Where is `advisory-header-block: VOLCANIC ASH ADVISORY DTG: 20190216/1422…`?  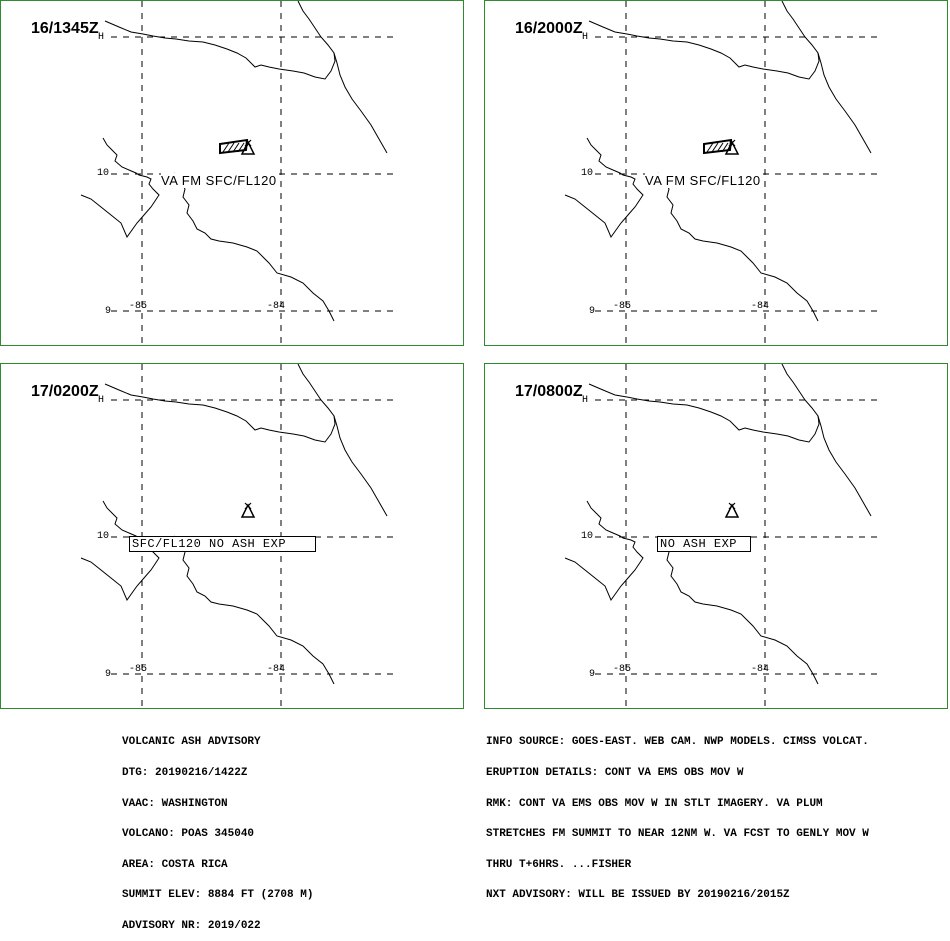 advisory-header-block: VOLCANIC ASH ADVISORY DTG: 20190216/1422… is located at coordinates (217, 829).